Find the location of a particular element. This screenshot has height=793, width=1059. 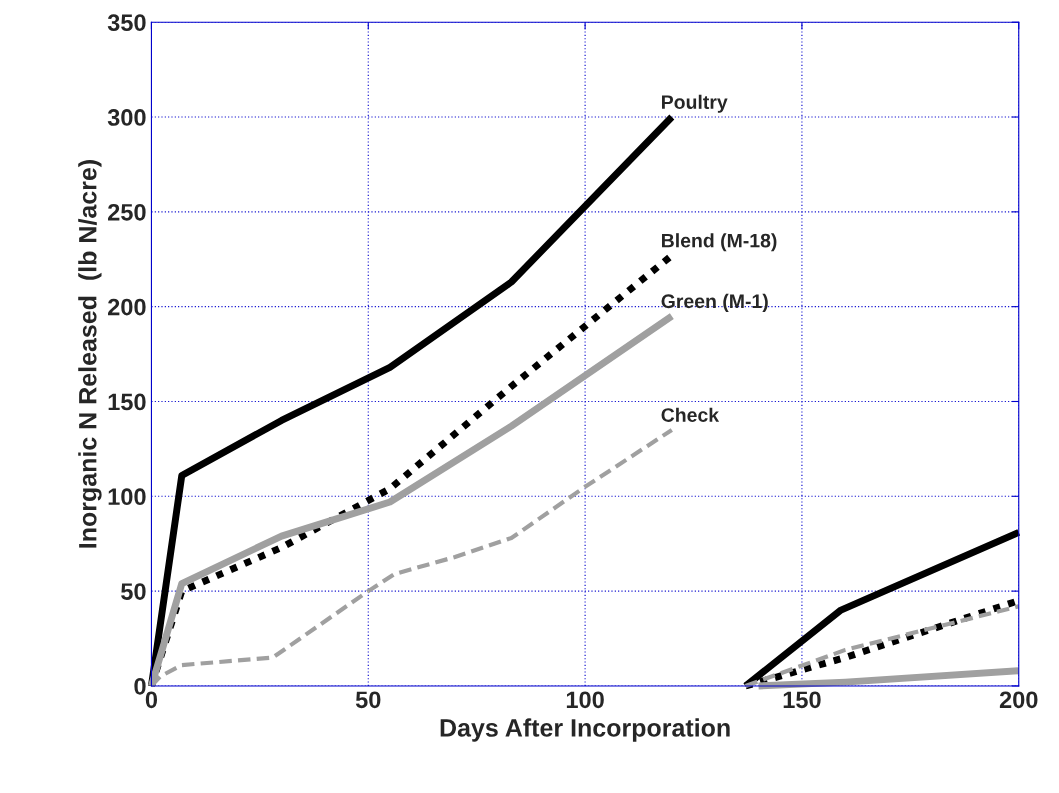

x-tick-label: 0 is located at coordinates (151, 700).